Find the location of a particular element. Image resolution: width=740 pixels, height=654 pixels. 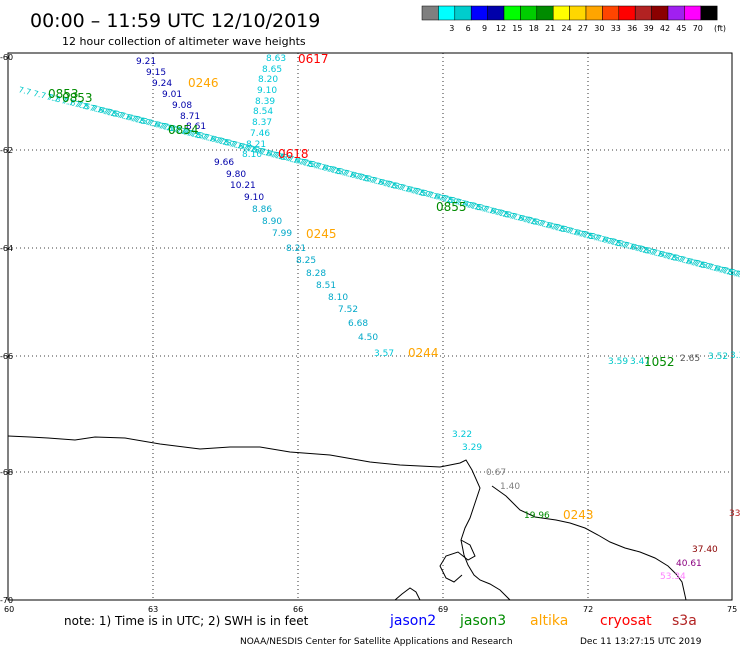

swh-value: 3.52 is located at coordinates (718, 357).